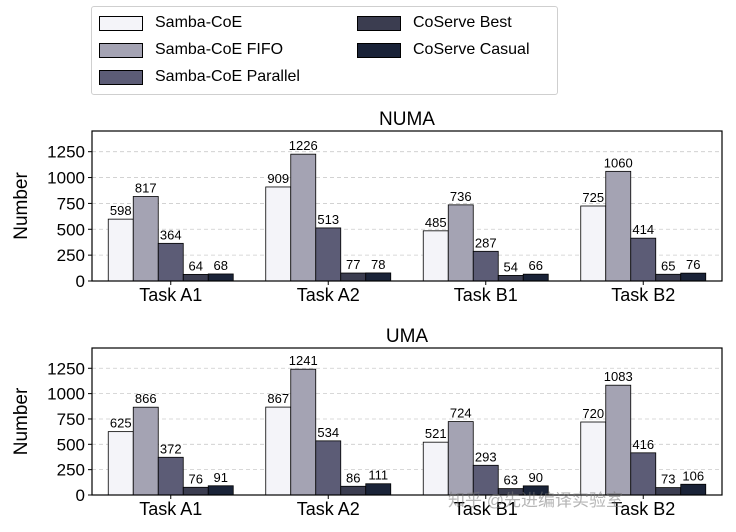 The image size is (736, 532). I want to click on numa-bar-task-a2-samba-coe-fifo, so click(303, 217).